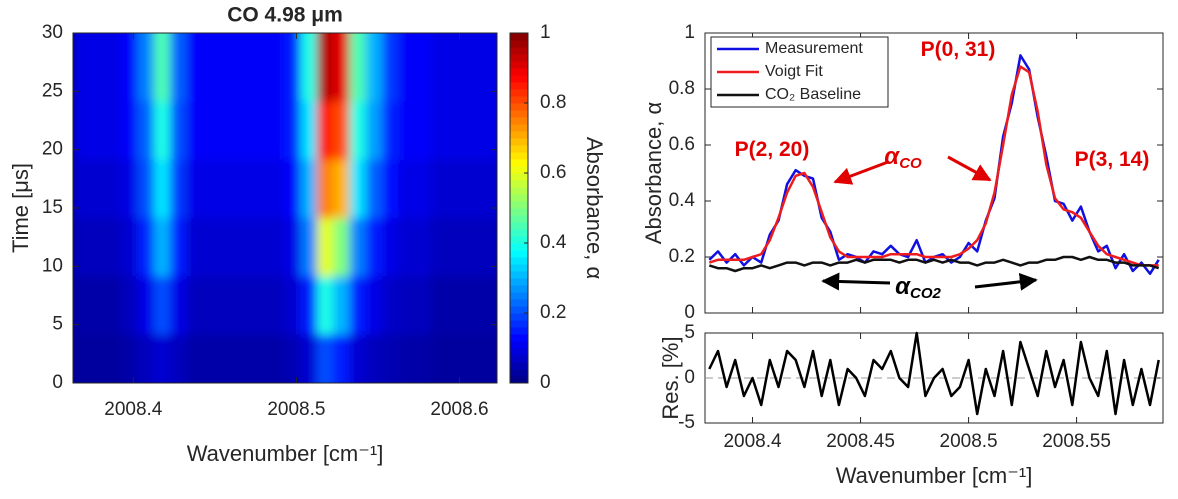 The height and width of the screenshot is (499, 1178). Describe the element at coordinates (686, 422) in the screenshot. I see `y-tick-label: -5` at that location.